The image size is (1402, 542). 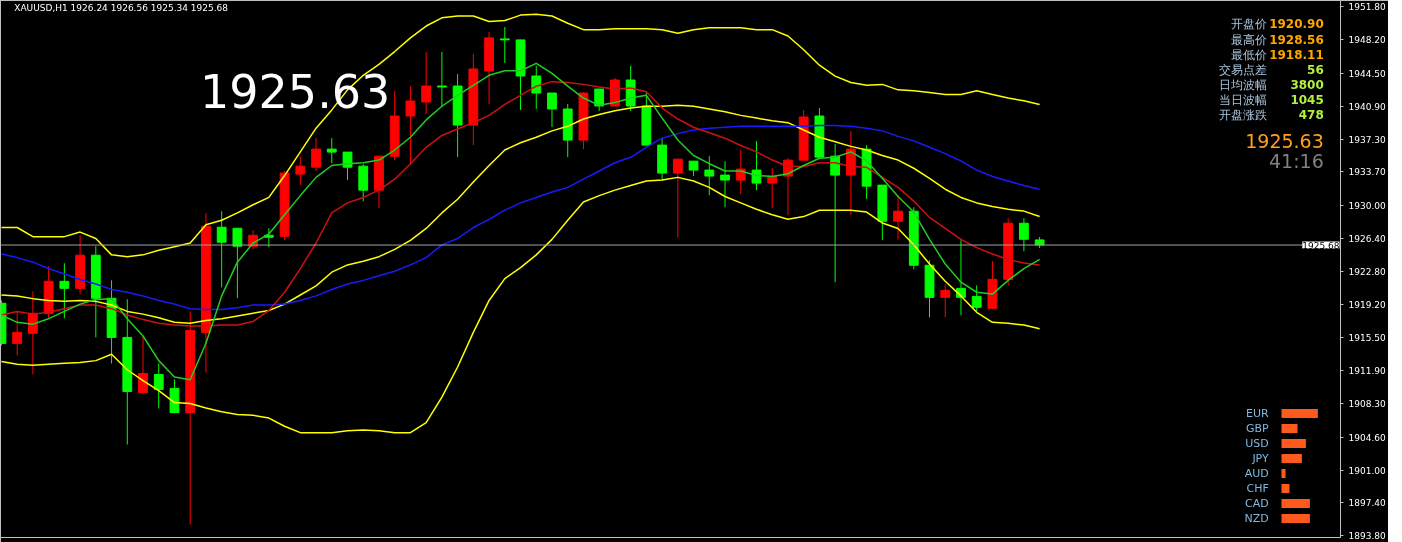 What do you see at coordinates (1367, 271) in the screenshot?
I see `y-tick-label: 1922.80` at bounding box center [1367, 271].